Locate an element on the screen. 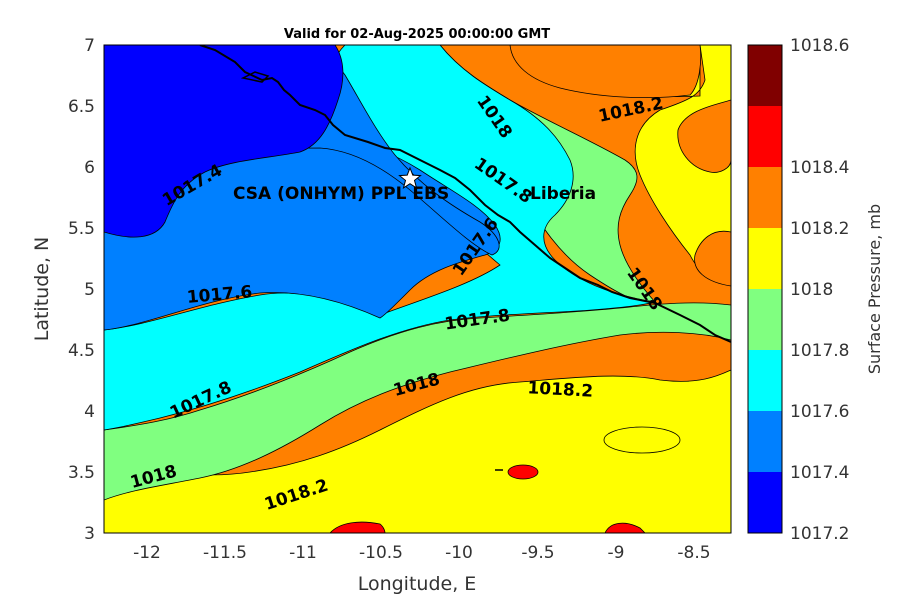 This screenshot has height=604, width=900. band-1018-2-east is located at coordinates (704, 136).